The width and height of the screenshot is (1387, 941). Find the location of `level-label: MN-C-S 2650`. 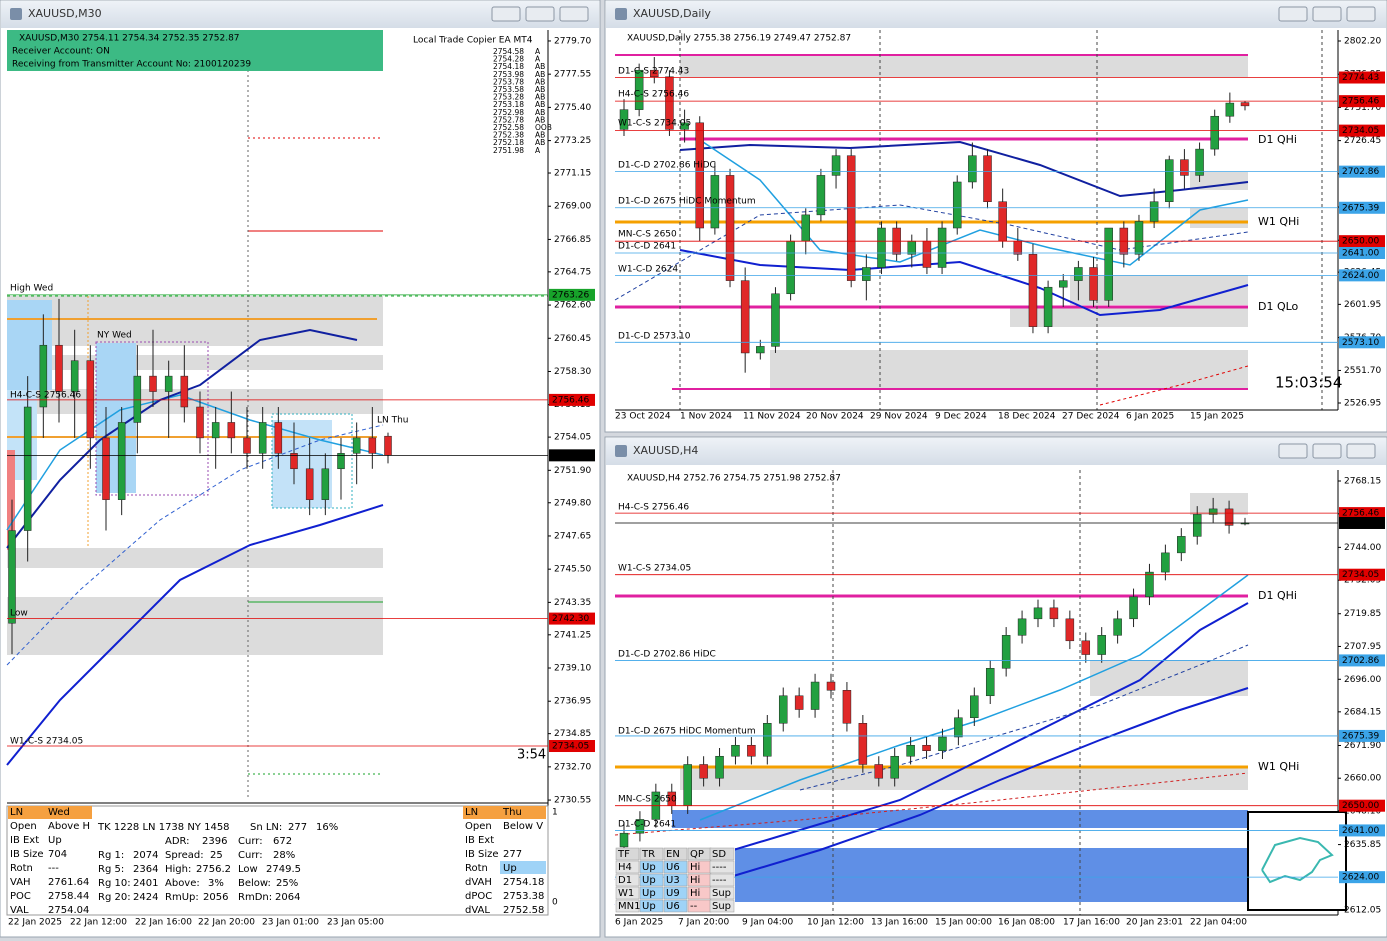

level-label: MN-C-S 2650 is located at coordinates (647, 235).